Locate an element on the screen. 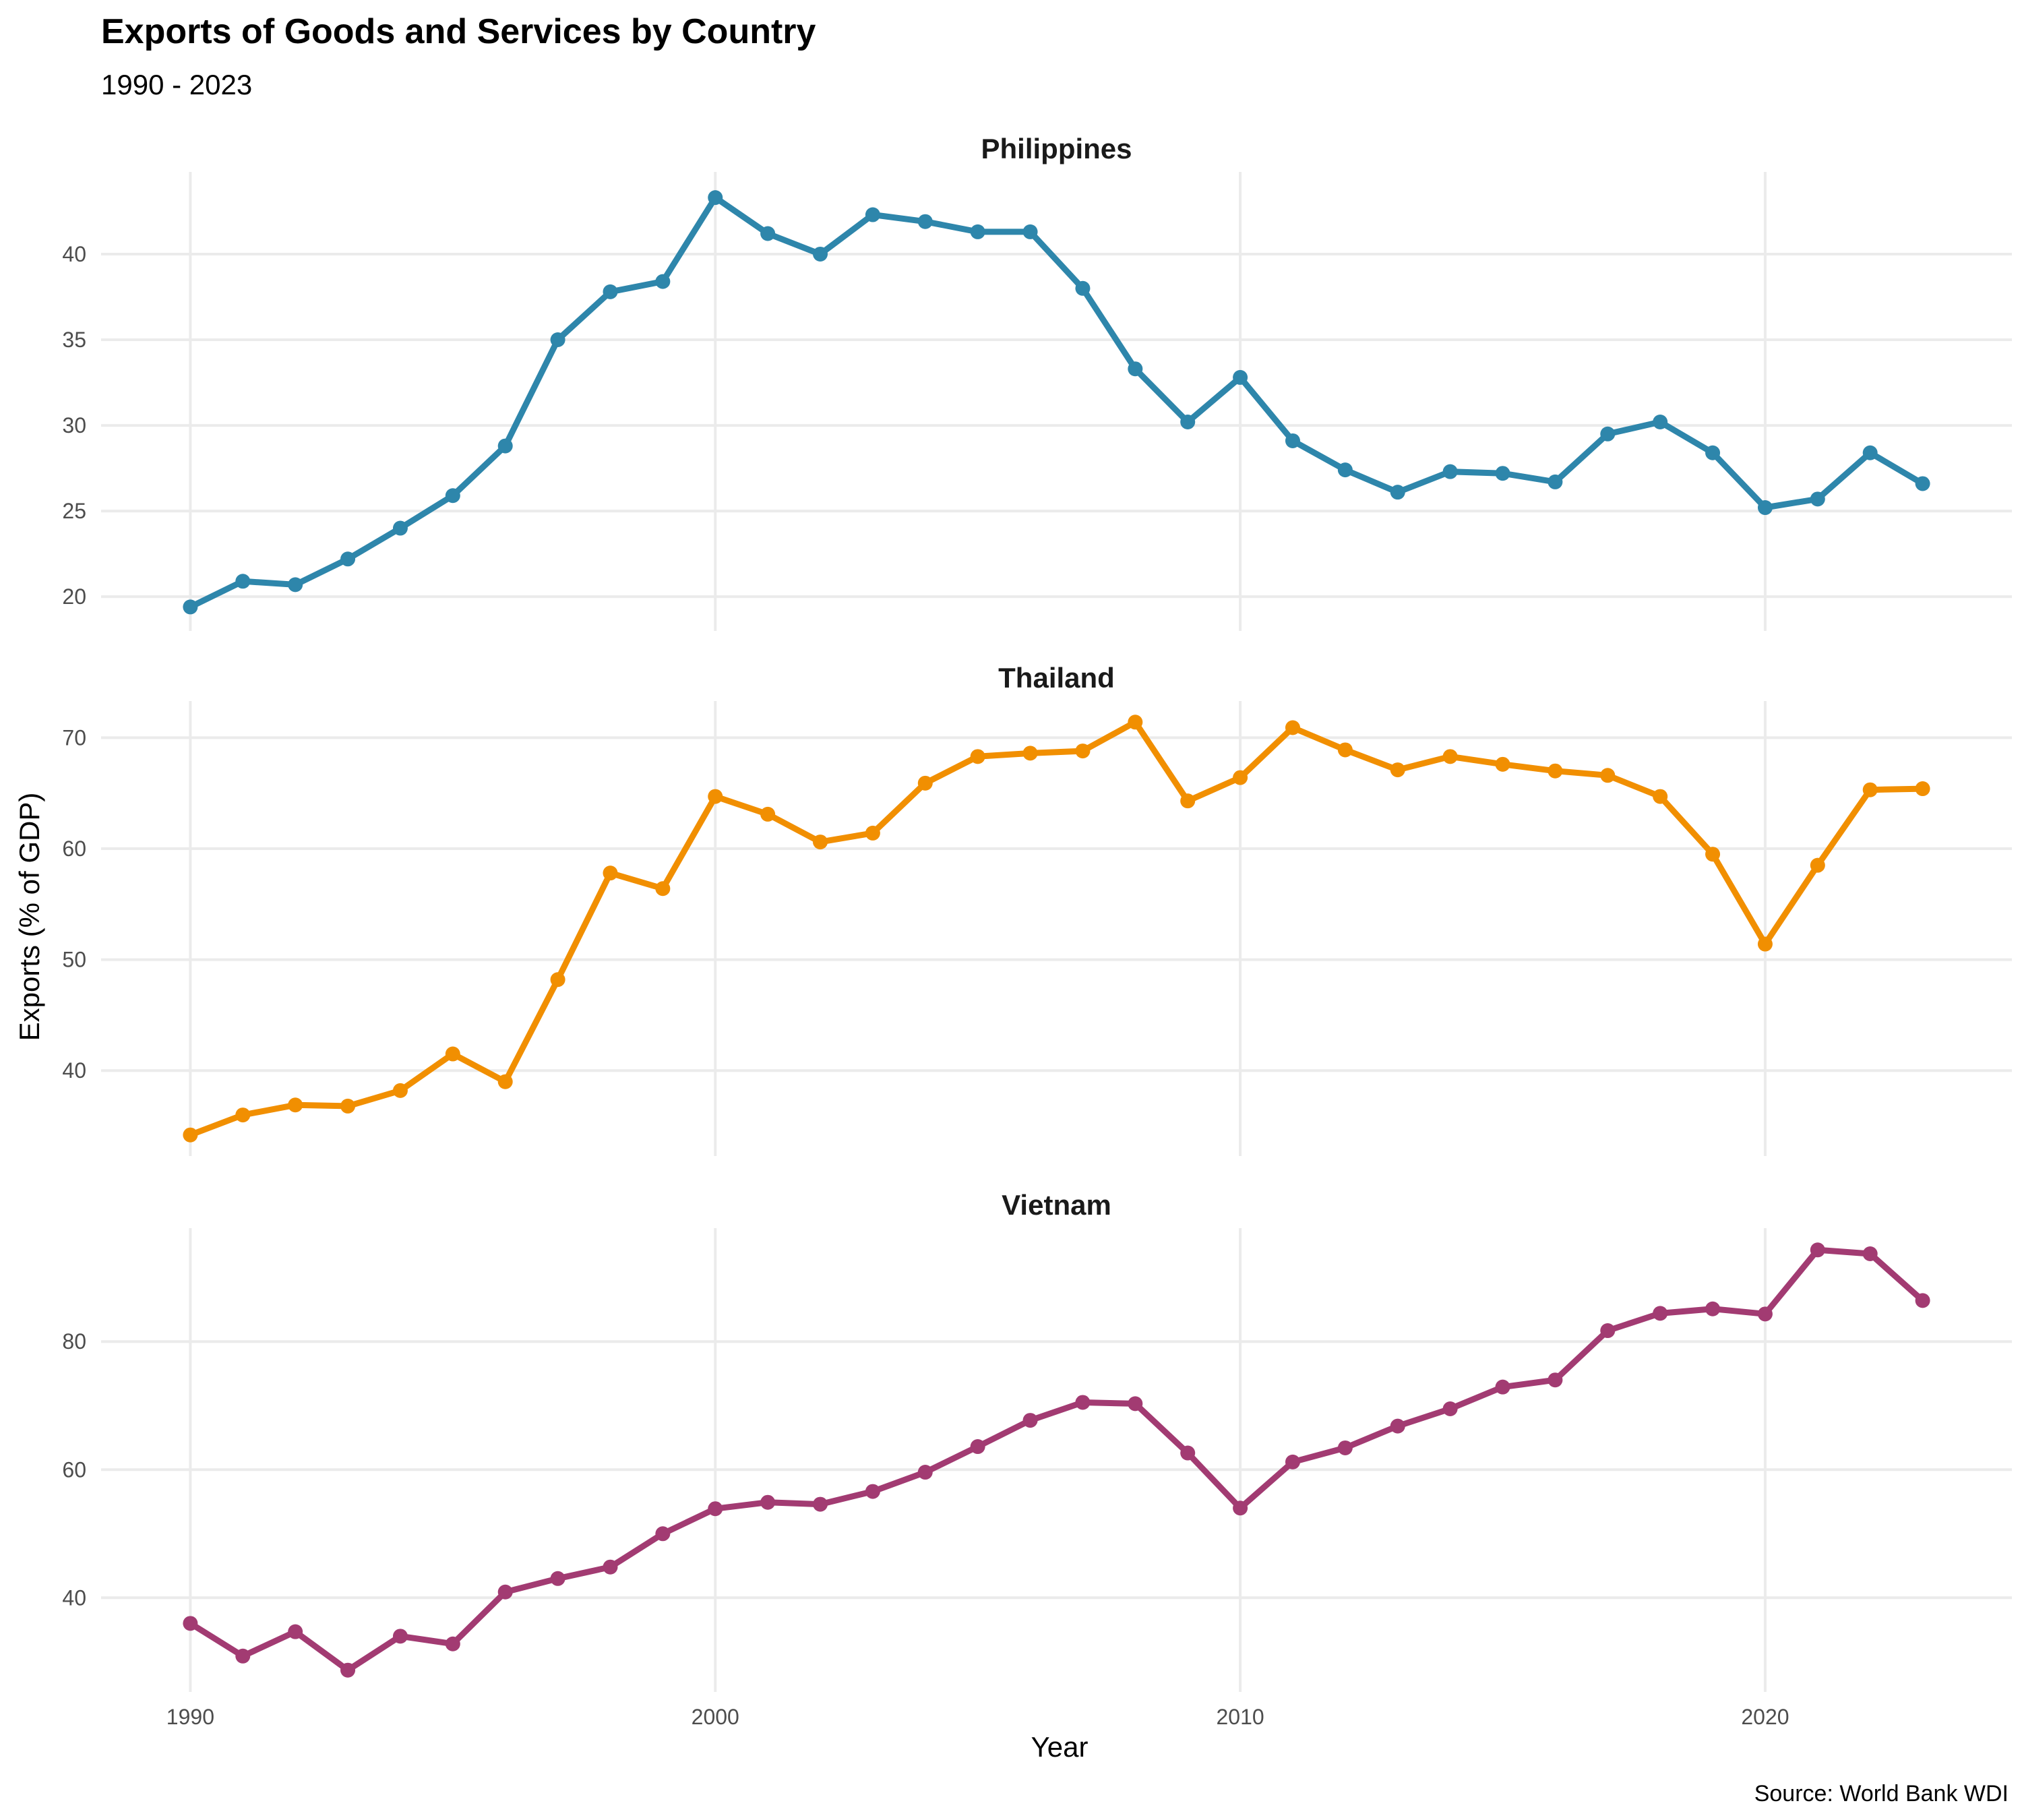 The height and width of the screenshot is (1820, 2022). y-tick-label: 25 is located at coordinates (74, 511).